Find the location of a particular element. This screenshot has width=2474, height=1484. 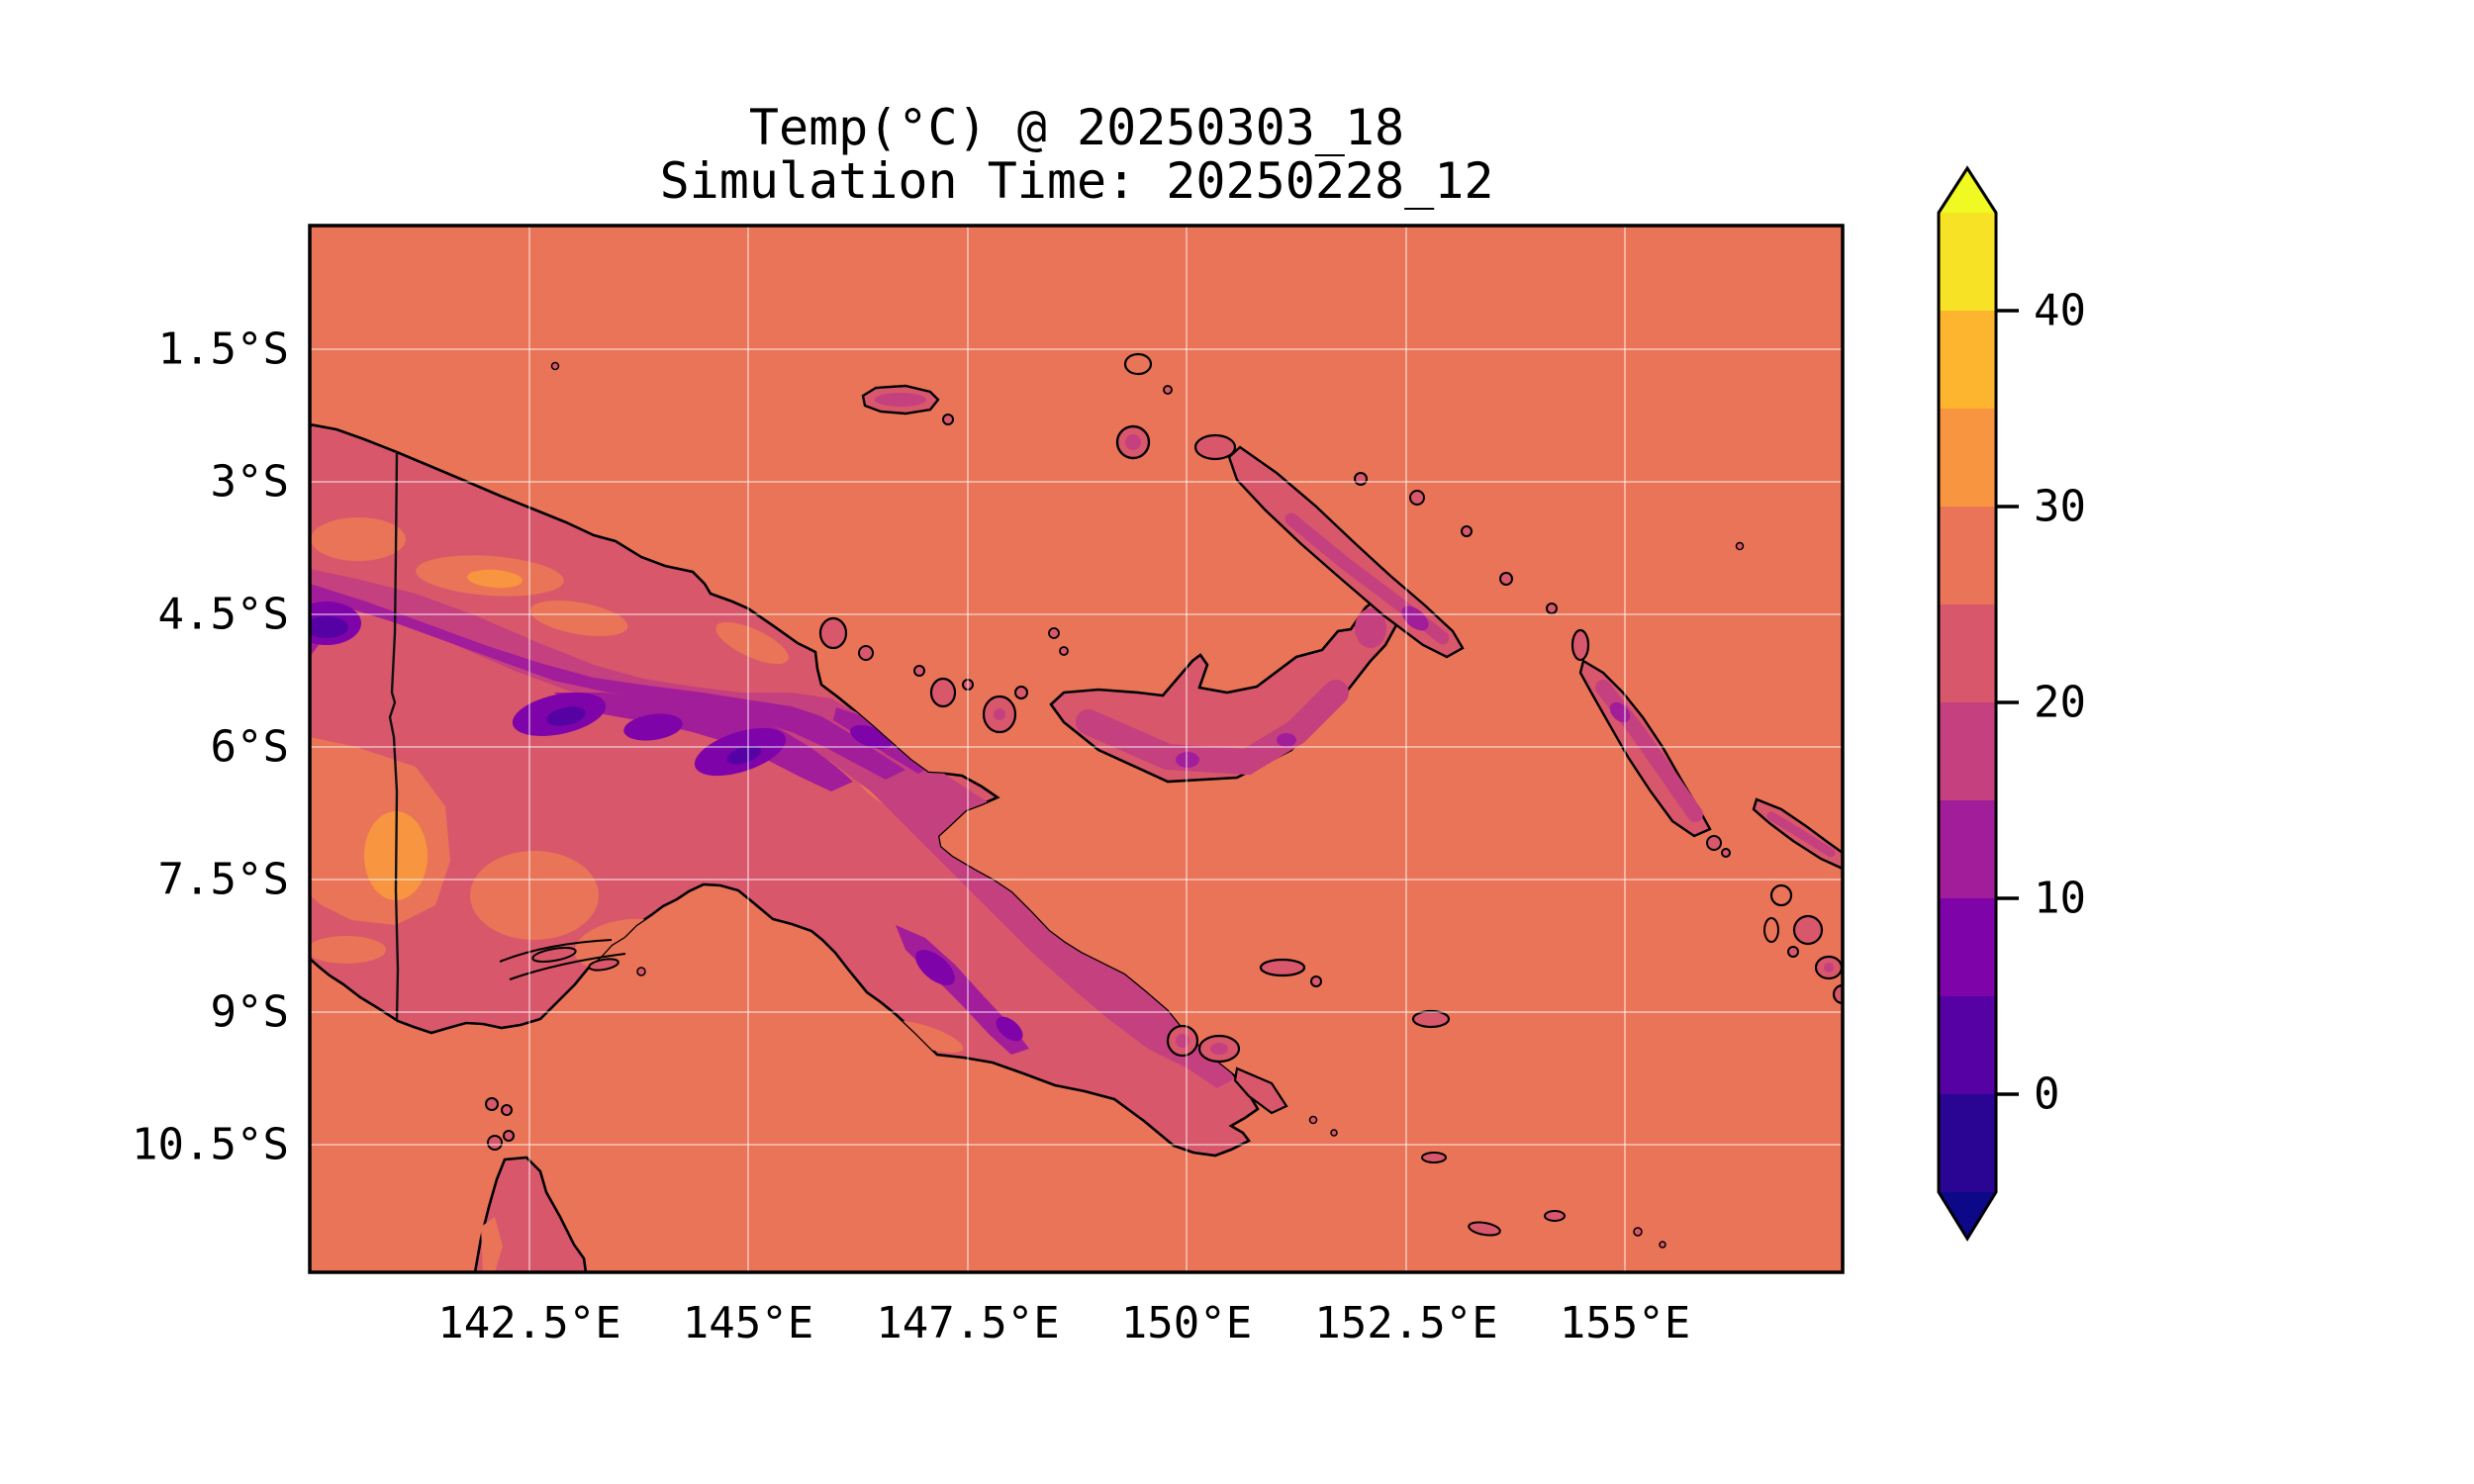

fly-delta-channel2 is located at coordinates (567, 966).